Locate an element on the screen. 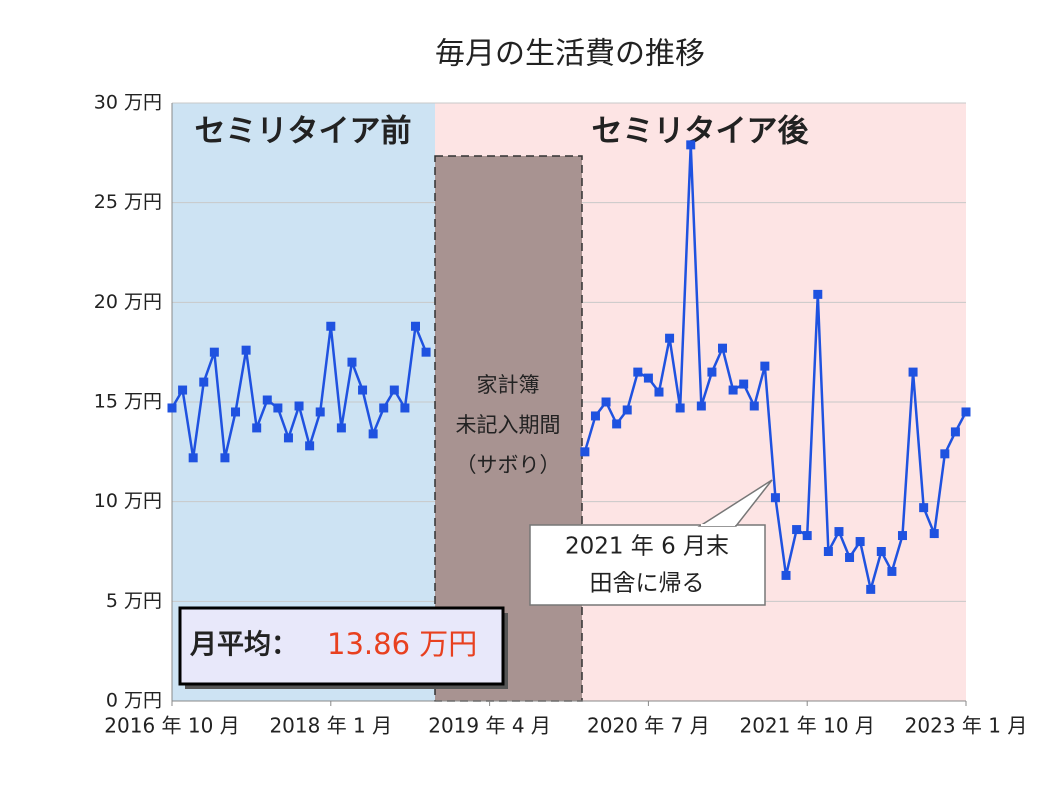 This screenshot has height=794, width=1058. x-tick-label: 2023 年 1 月 is located at coordinates (966, 726).